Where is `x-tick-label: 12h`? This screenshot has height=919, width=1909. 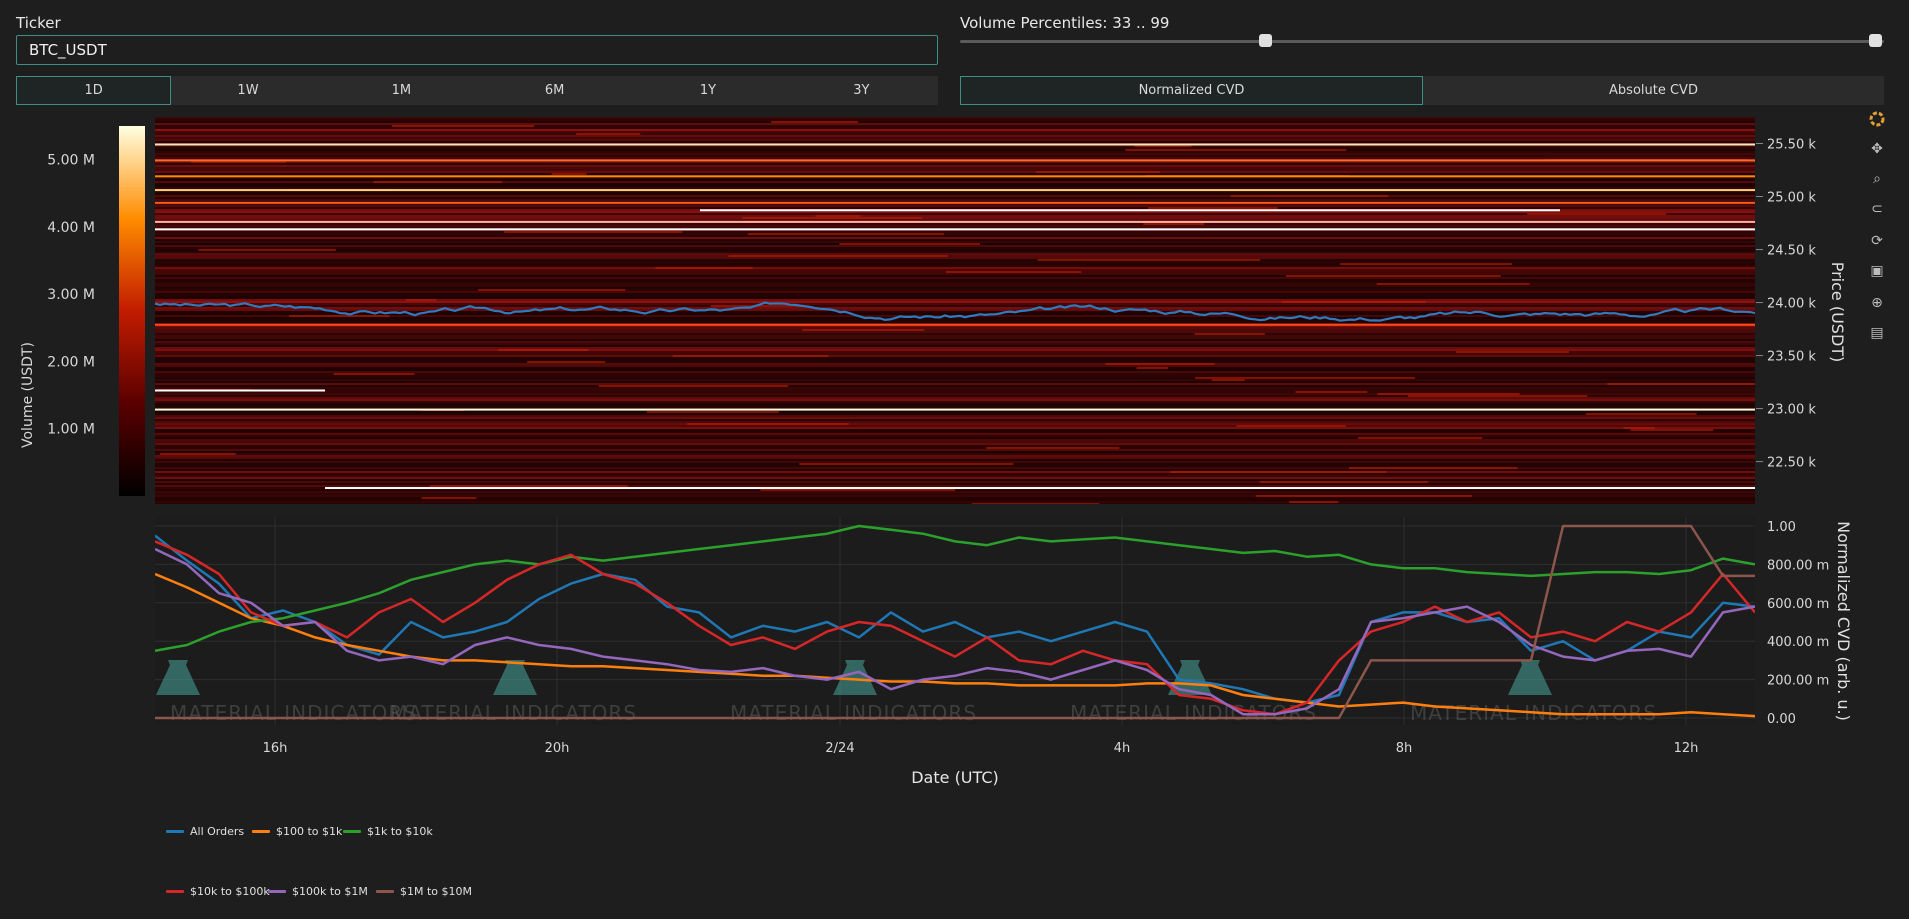
x-tick-label: 12h is located at coordinates (1686, 748).